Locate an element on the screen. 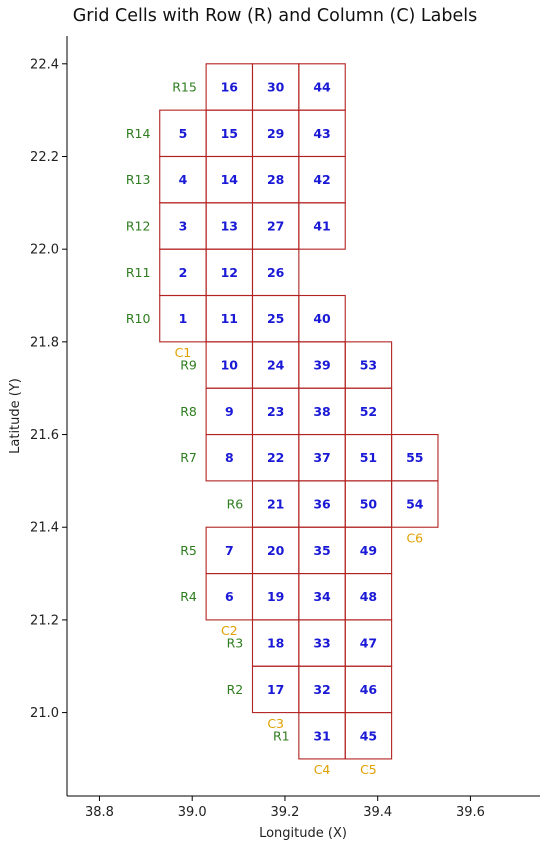 This screenshot has height=847, width=550. cell-label: 42 is located at coordinates (321, 179).